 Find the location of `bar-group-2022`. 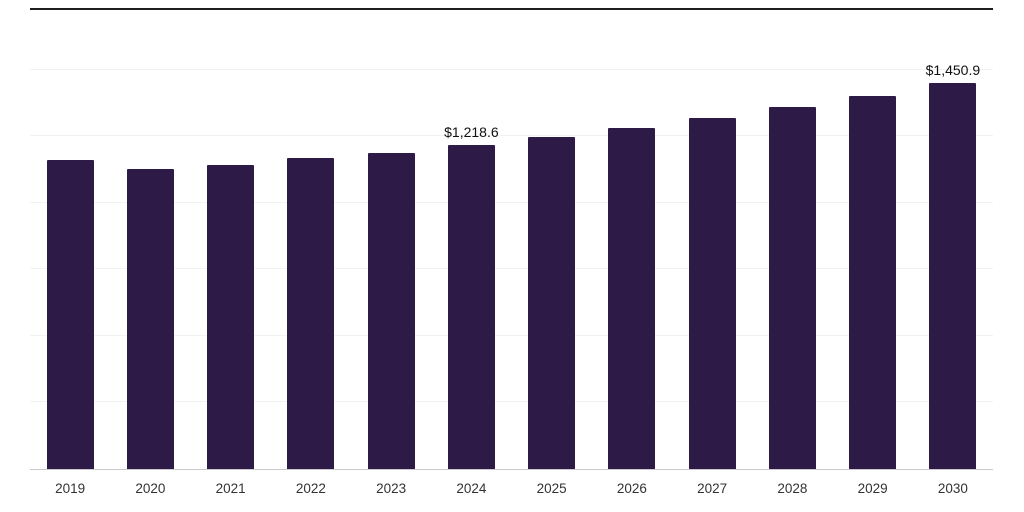

bar-group-2022 is located at coordinates (311, 239).